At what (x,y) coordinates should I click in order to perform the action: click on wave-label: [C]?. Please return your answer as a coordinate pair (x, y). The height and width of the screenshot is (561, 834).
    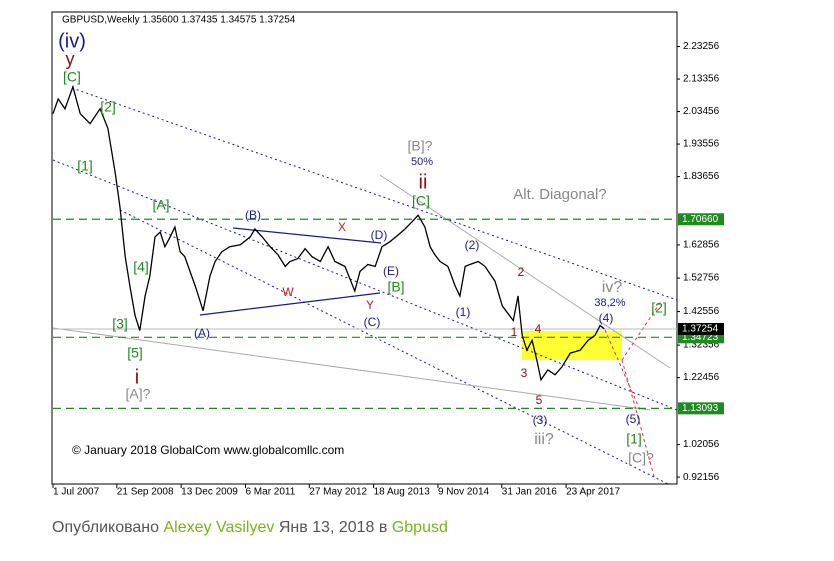
    Looking at the image, I should click on (641, 458).